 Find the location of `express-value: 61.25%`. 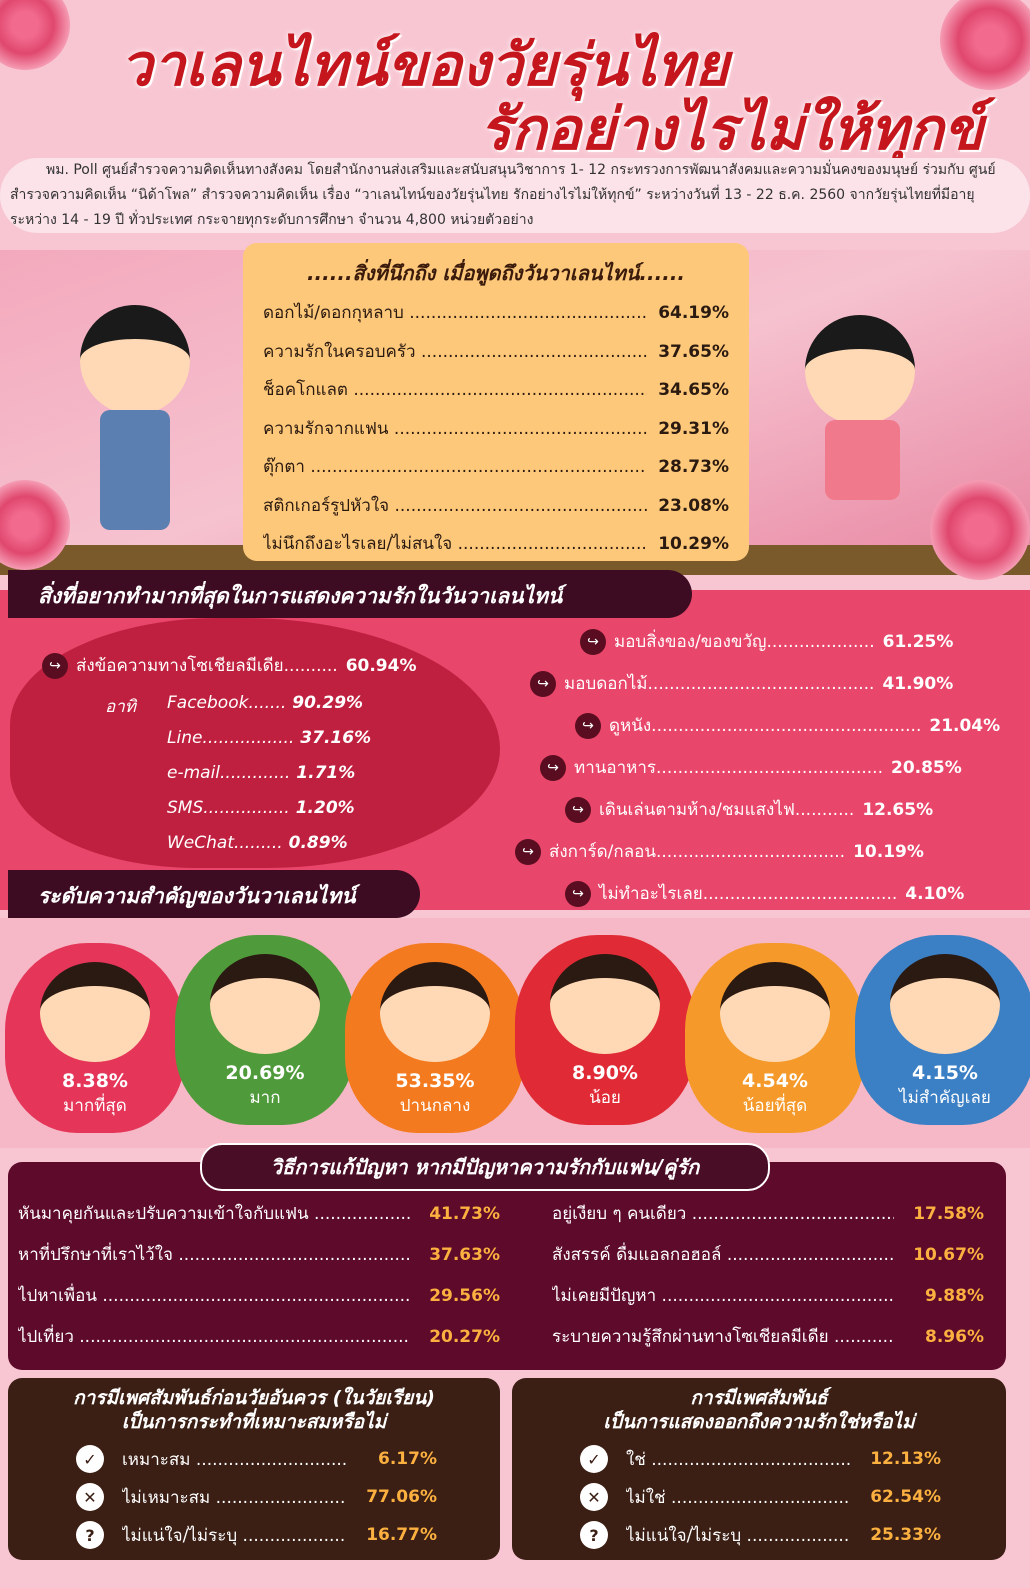

express-value: 61.25% is located at coordinates (918, 641).